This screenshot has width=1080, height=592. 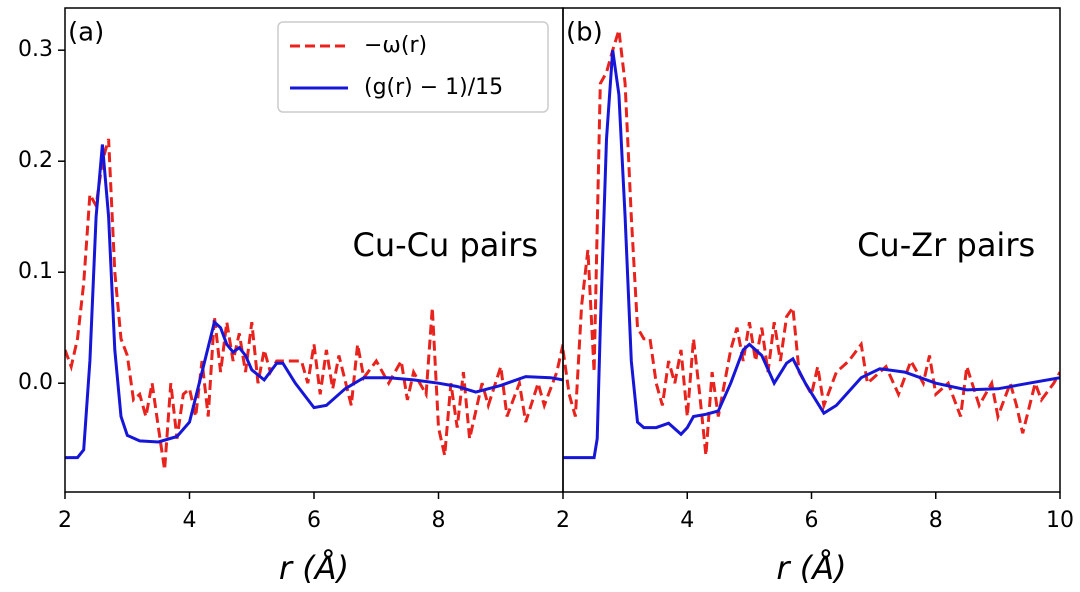 I want to click on annotation: Cu-Cu pairs, so click(x=445, y=245).